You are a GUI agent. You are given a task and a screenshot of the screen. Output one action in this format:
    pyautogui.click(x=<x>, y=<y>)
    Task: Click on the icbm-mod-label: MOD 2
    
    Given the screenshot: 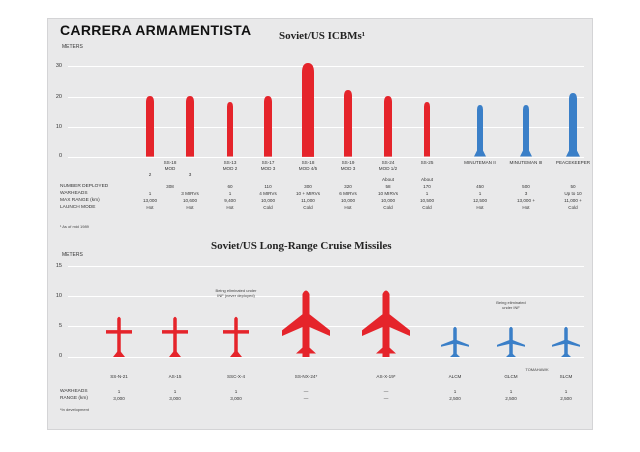 What is the action you would take?
    pyautogui.click(x=230, y=168)
    